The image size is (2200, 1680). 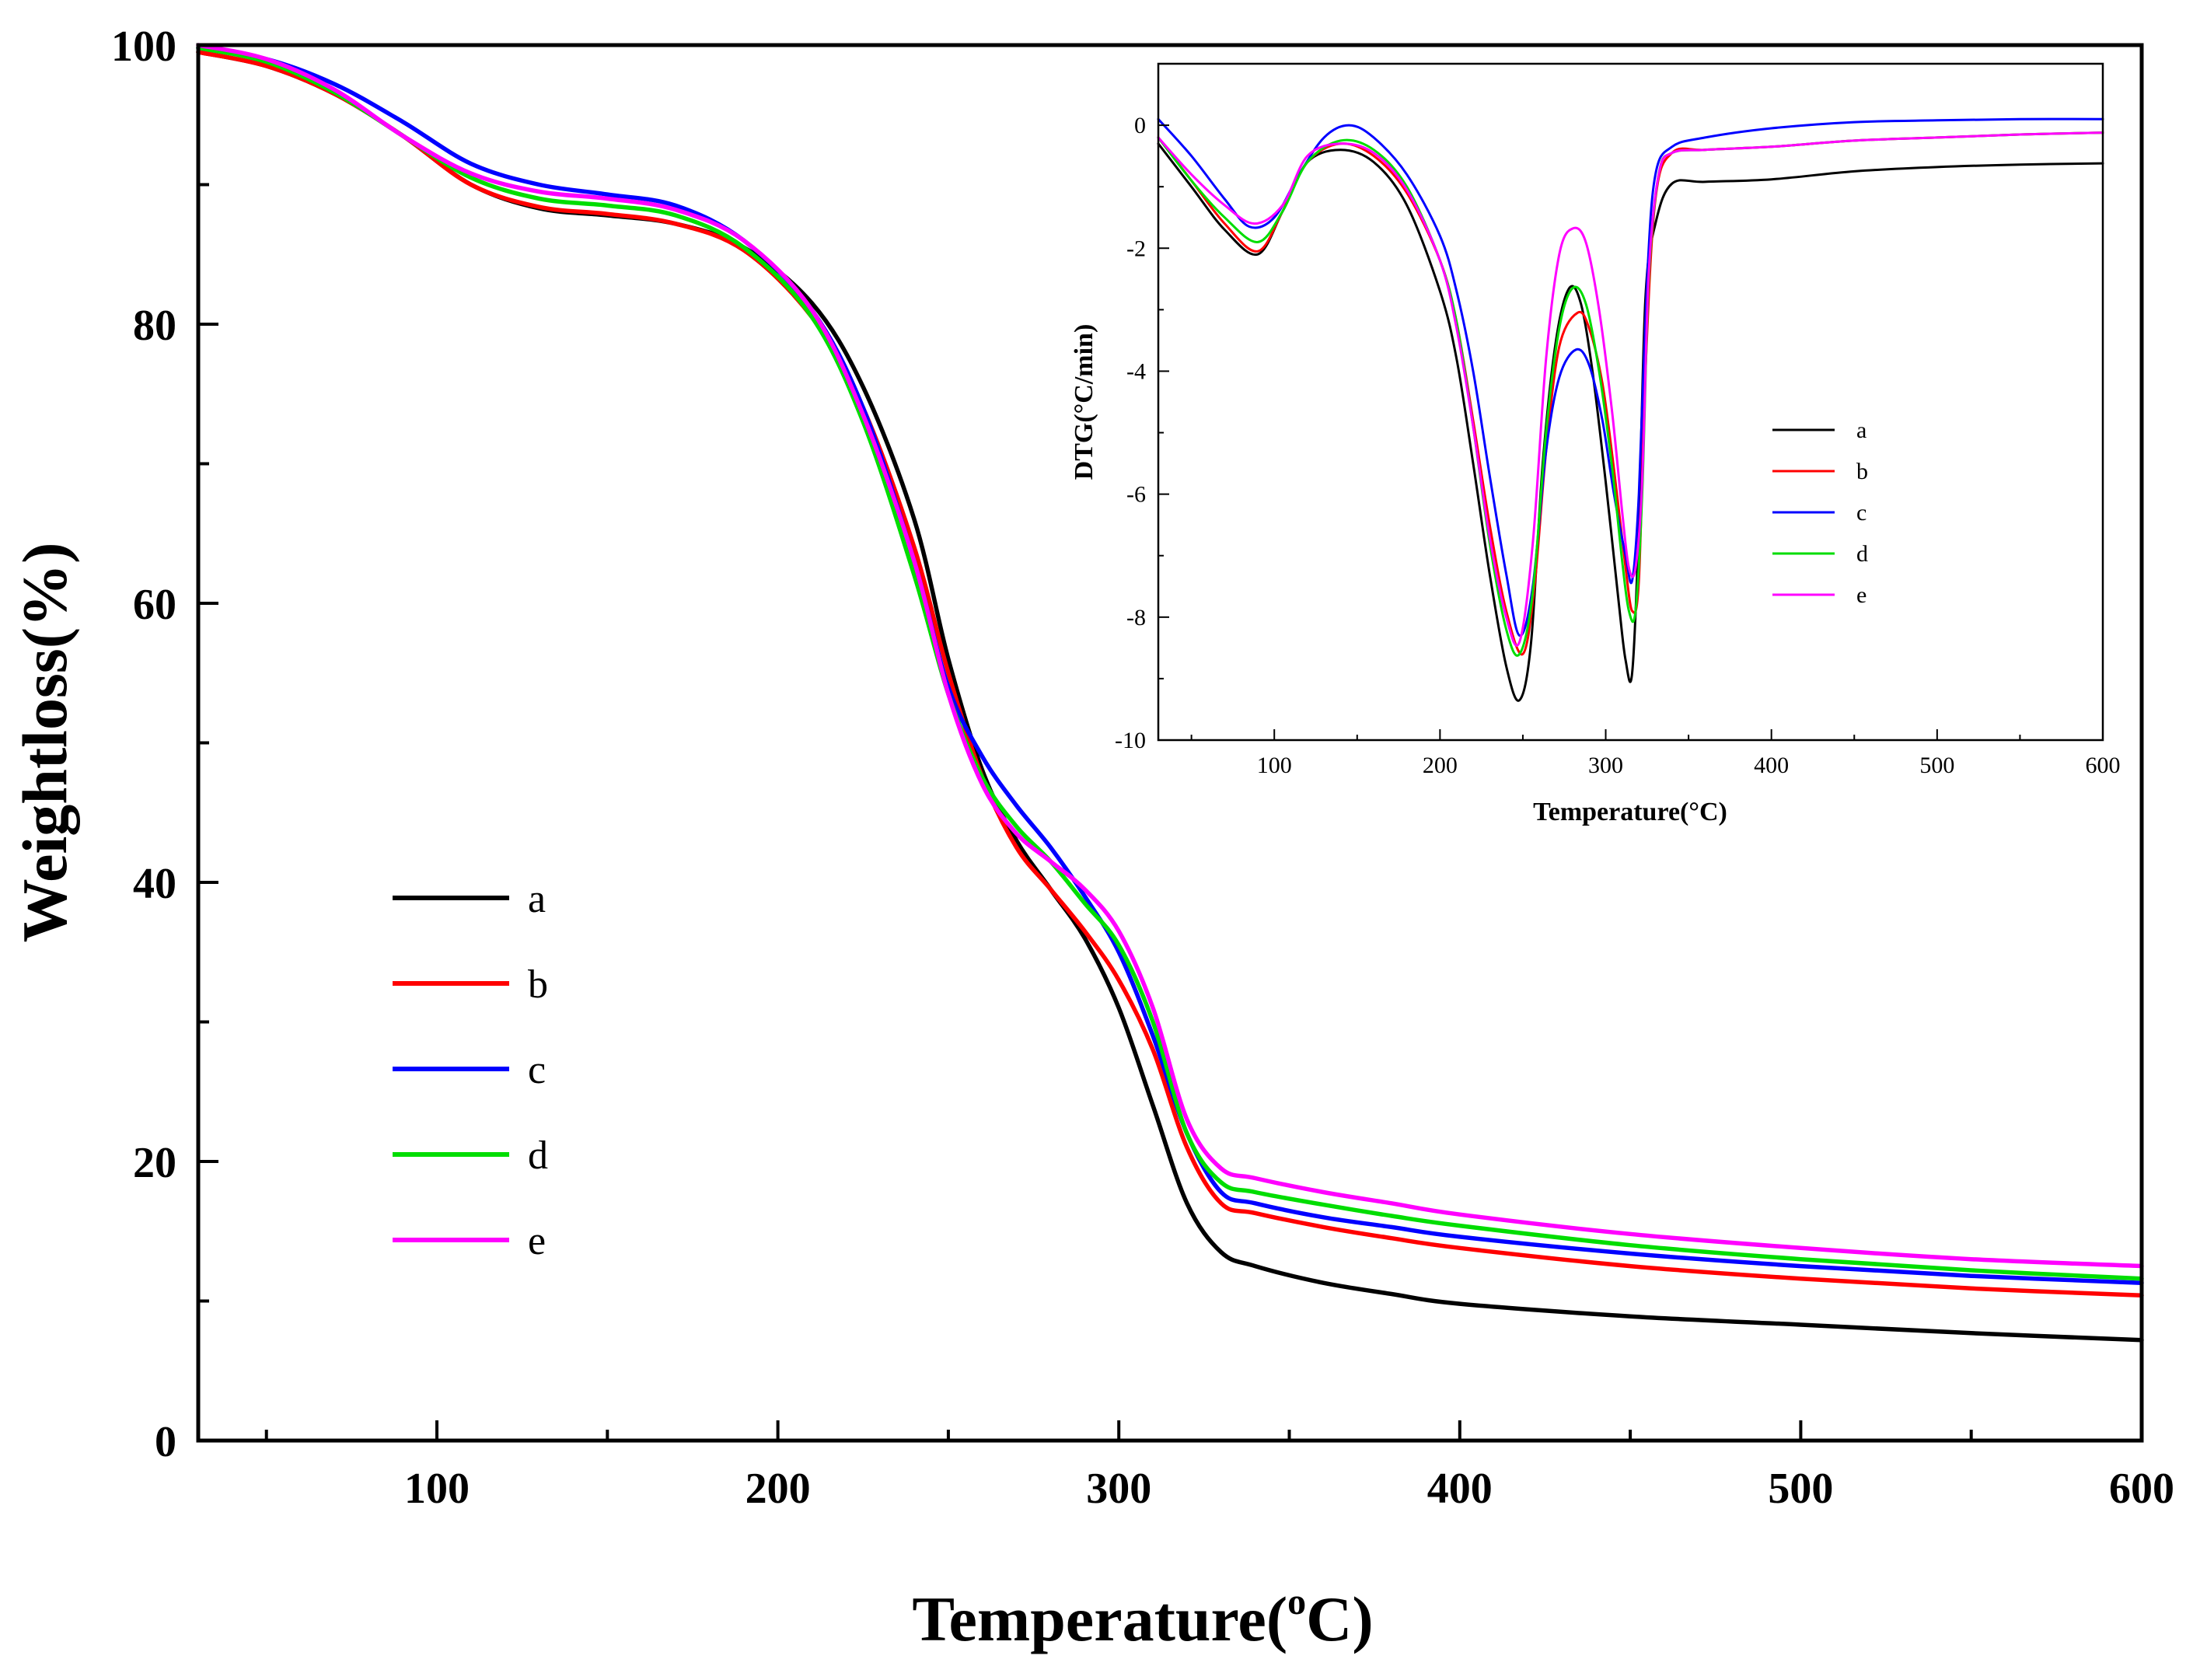 I want to click on main-x-ticks: 100 200 300 400 500 600, so click(x=1219, y=1466).